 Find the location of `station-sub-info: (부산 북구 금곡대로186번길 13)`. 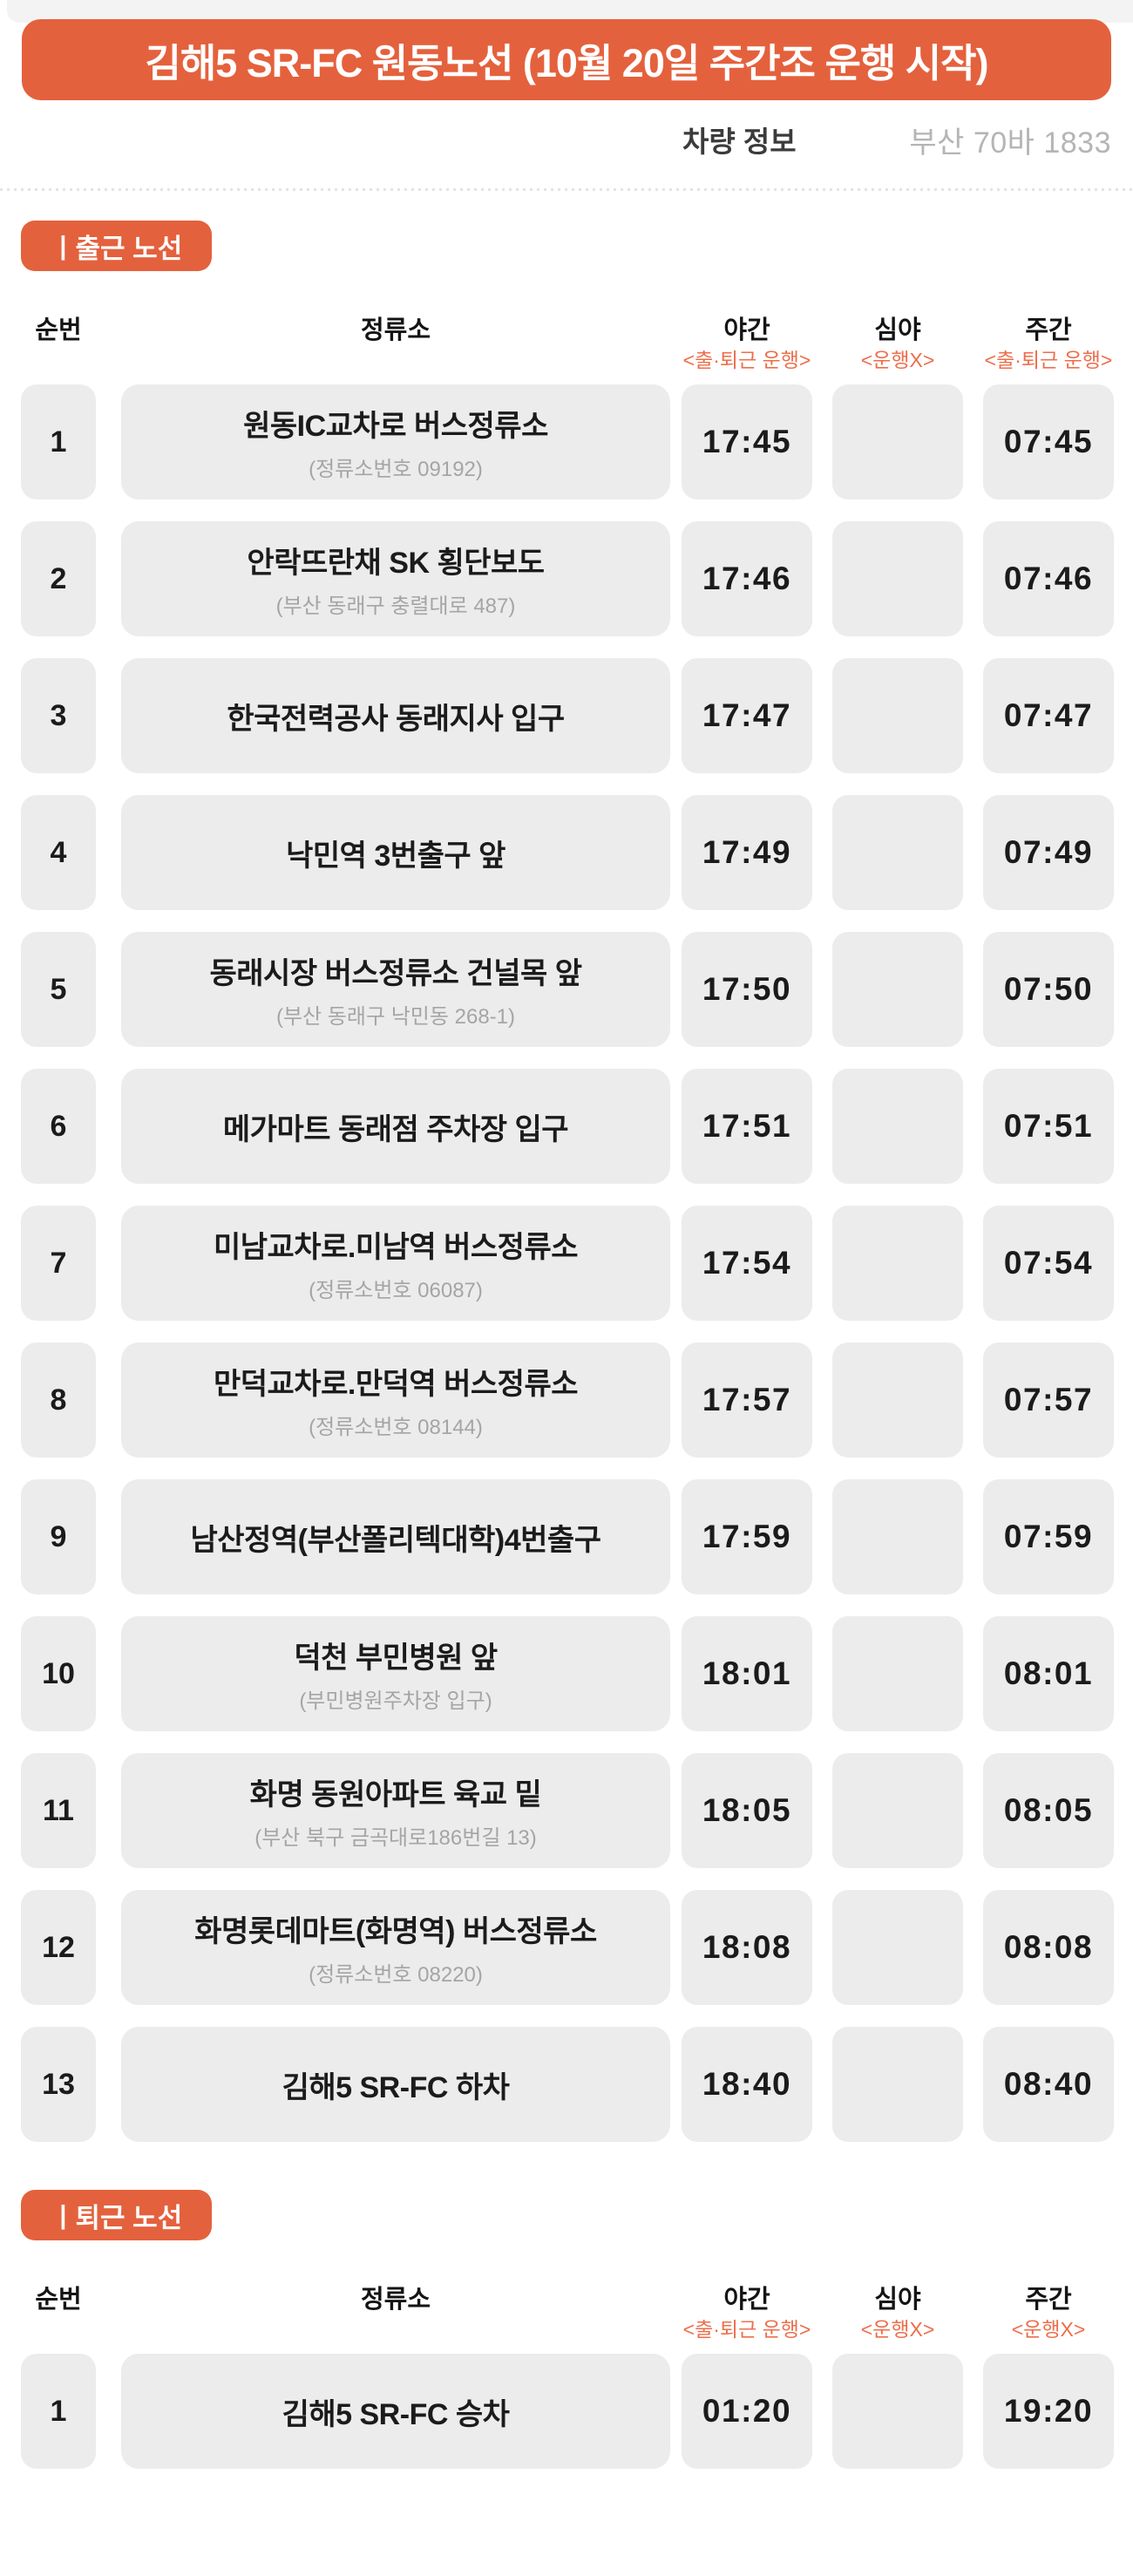

station-sub-info: (부산 북구 금곡대로186번길 13) is located at coordinates (395, 1838).